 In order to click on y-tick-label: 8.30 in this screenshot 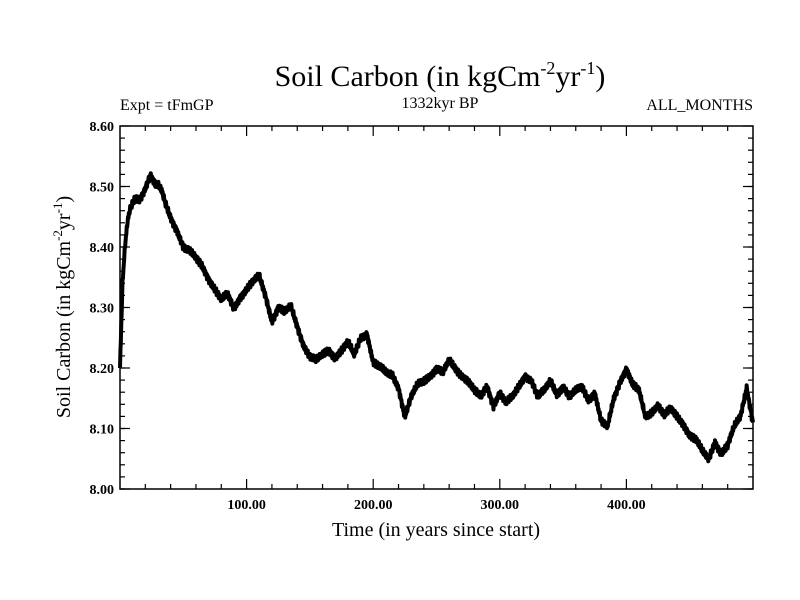, I will do `click(102, 309)`.